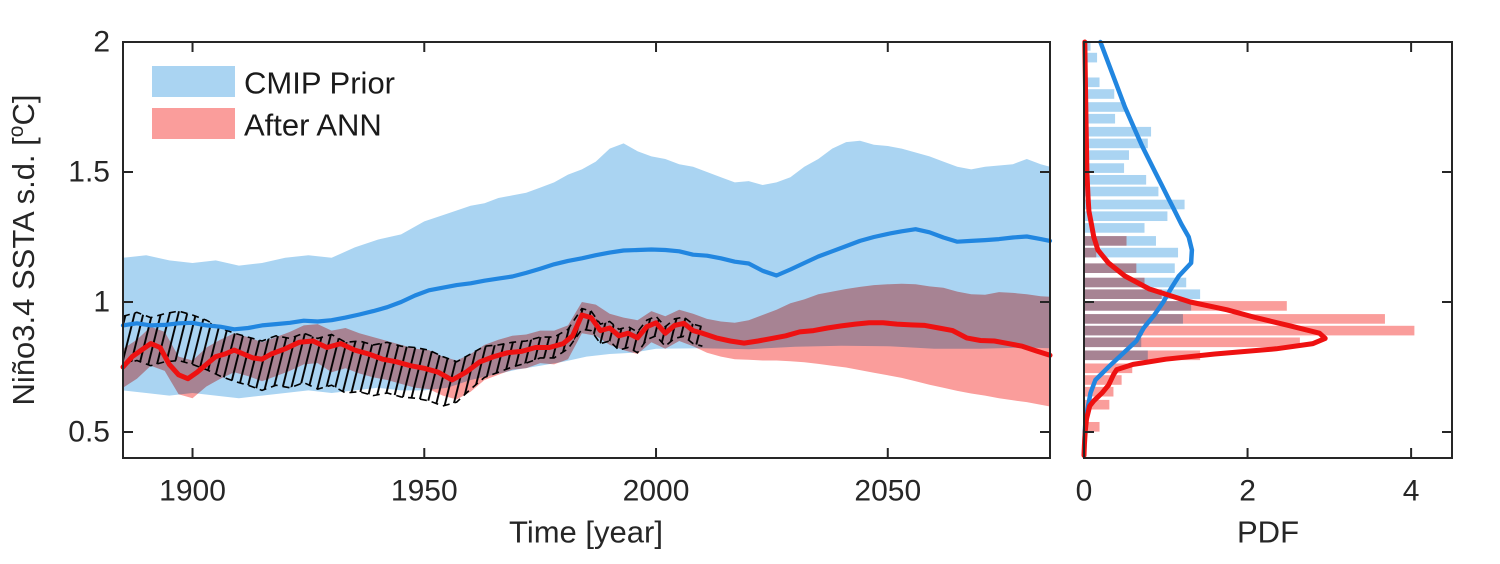  What do you see at coordinates (1204, 248) in the screenshot?
I see `pdf-curve-after-ann` at bounding box center [1204, 248].